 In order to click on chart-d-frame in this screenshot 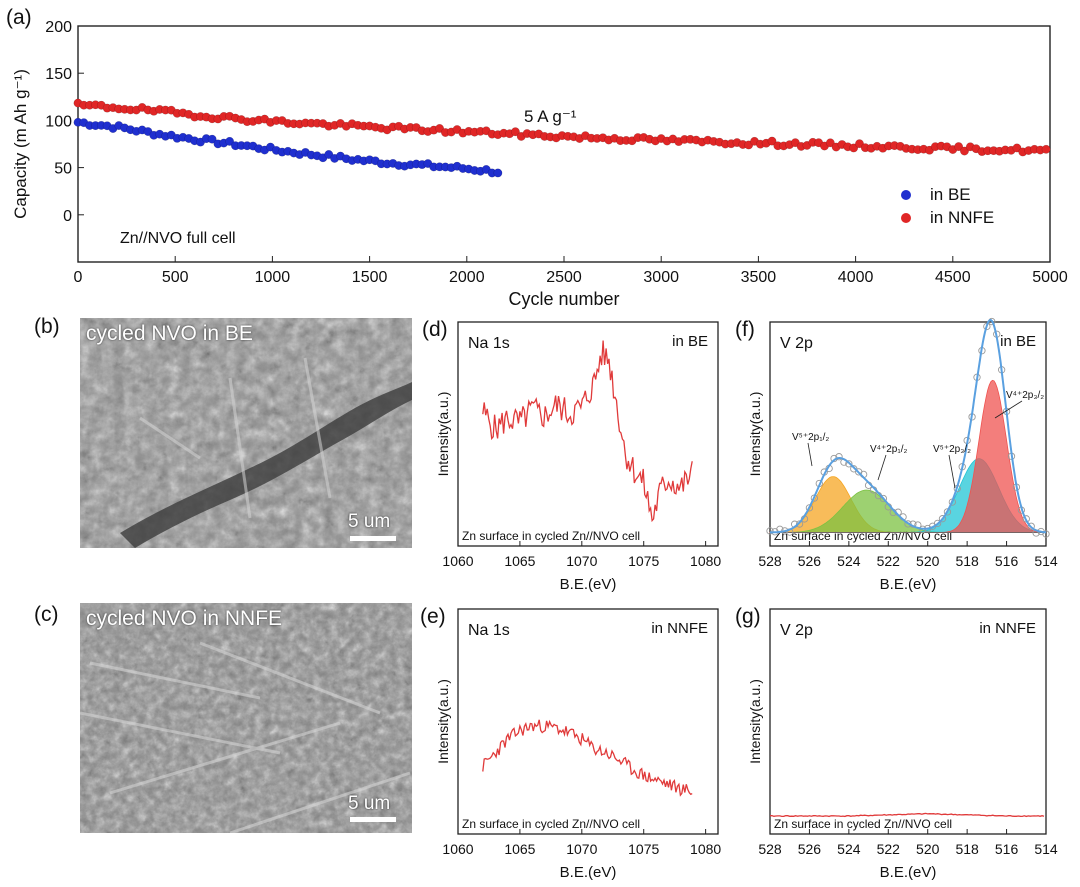, I will do `click(588, 434)`.